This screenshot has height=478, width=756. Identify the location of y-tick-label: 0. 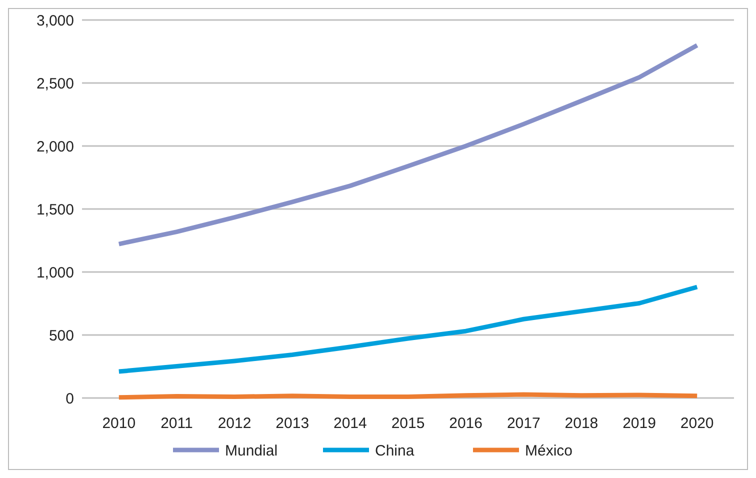
(70, 399).